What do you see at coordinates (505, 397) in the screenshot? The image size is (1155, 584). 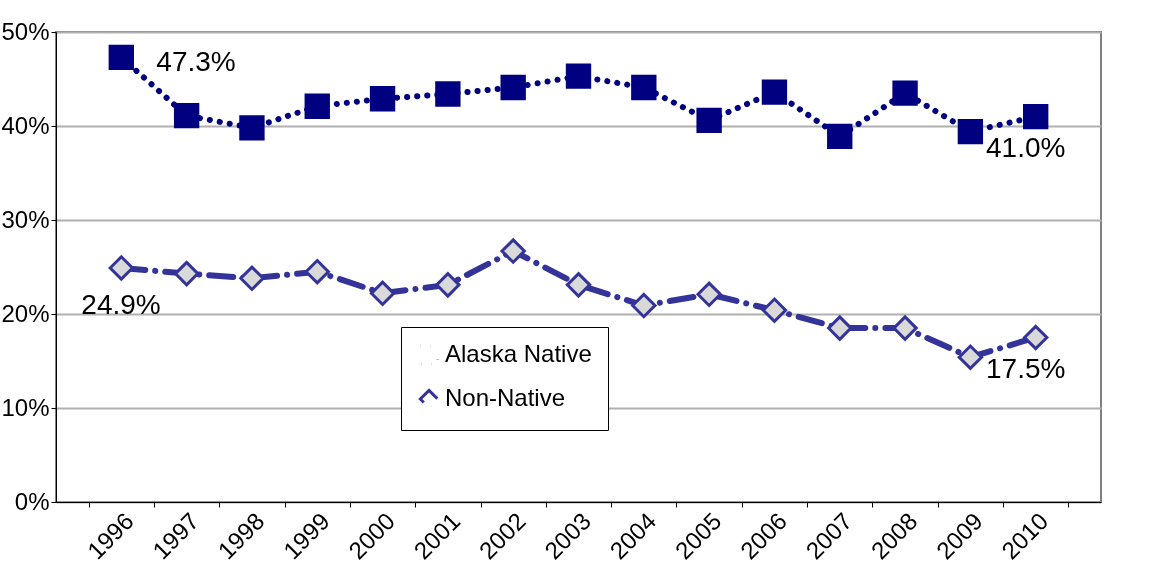 I see `legend-label: Non-Native` at bounding box center [505, 397].